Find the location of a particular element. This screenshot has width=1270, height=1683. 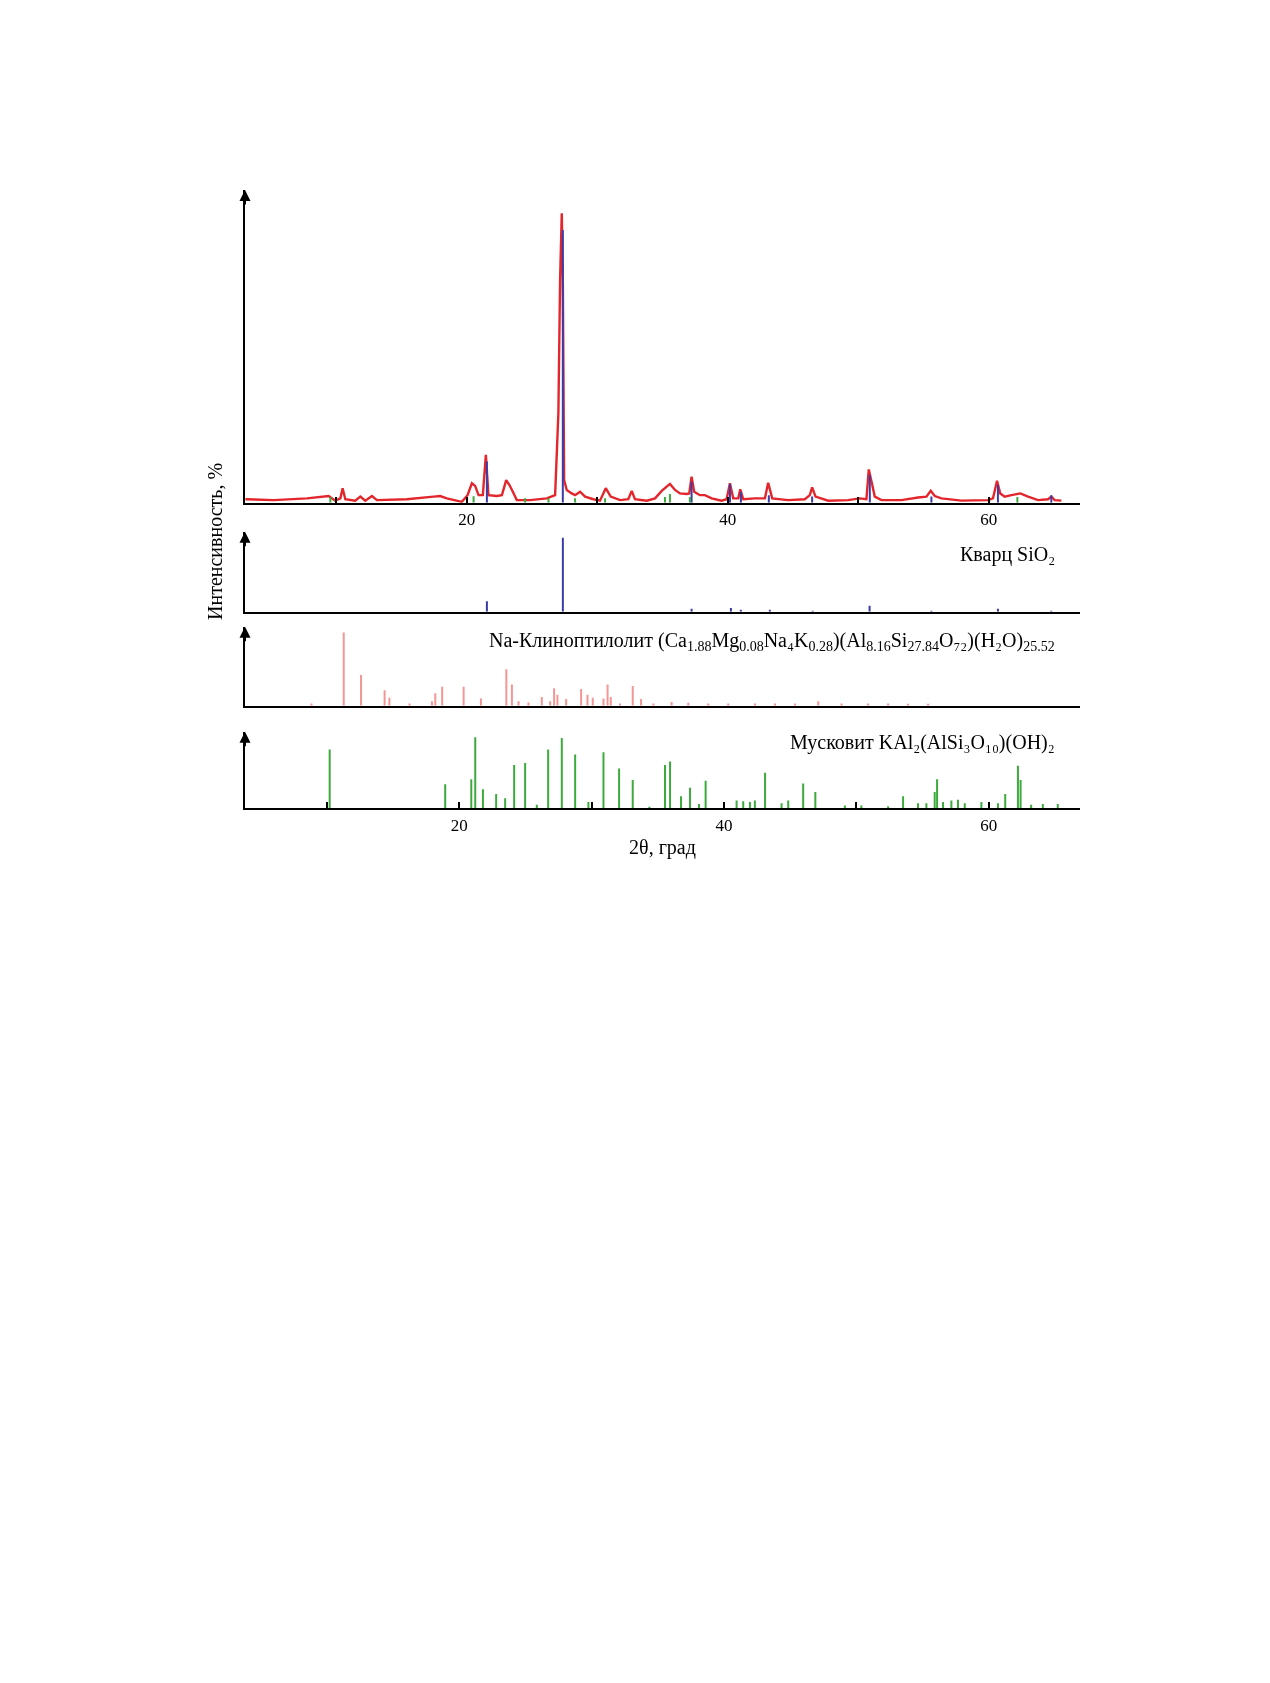

text: Кварц SiO₂ is located at coordinates (1008, 554).